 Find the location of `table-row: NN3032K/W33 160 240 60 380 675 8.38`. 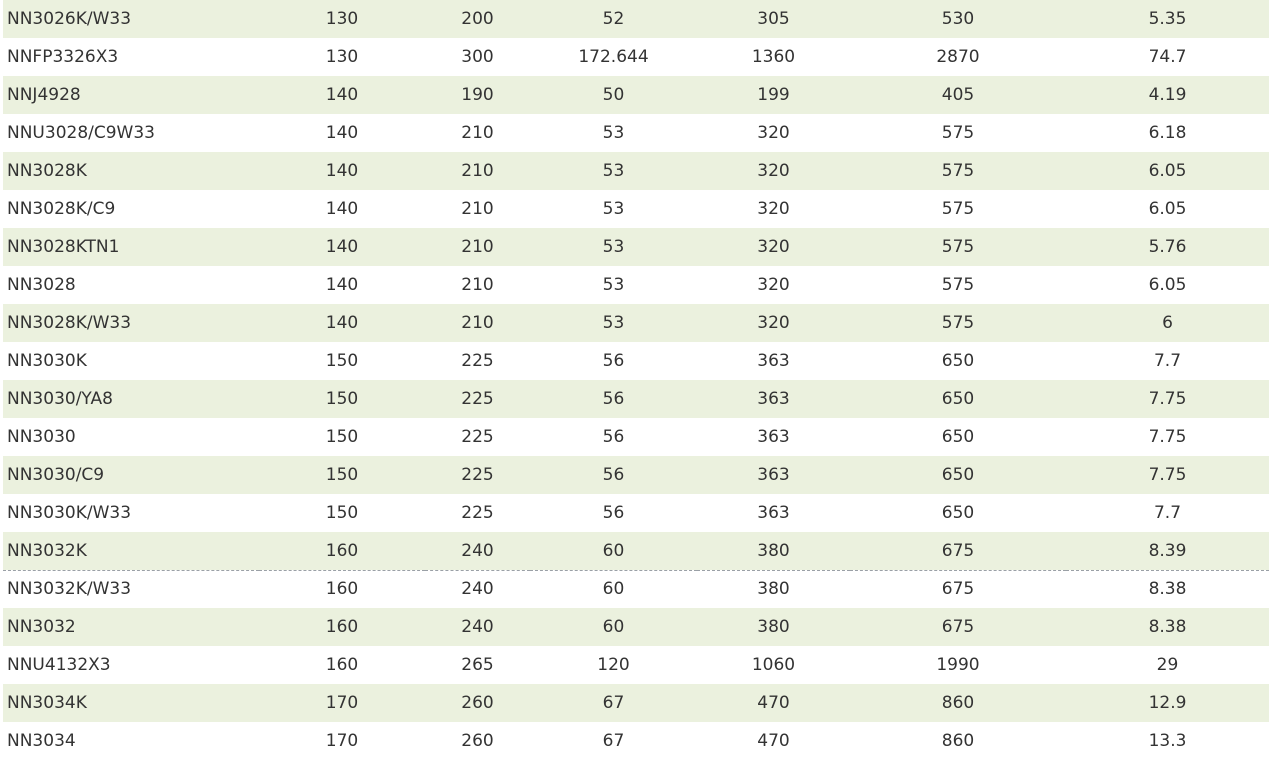

table-row: NN3032K/W33 160 240 60 380 675 8.38 is located at coordinates (636, 589).